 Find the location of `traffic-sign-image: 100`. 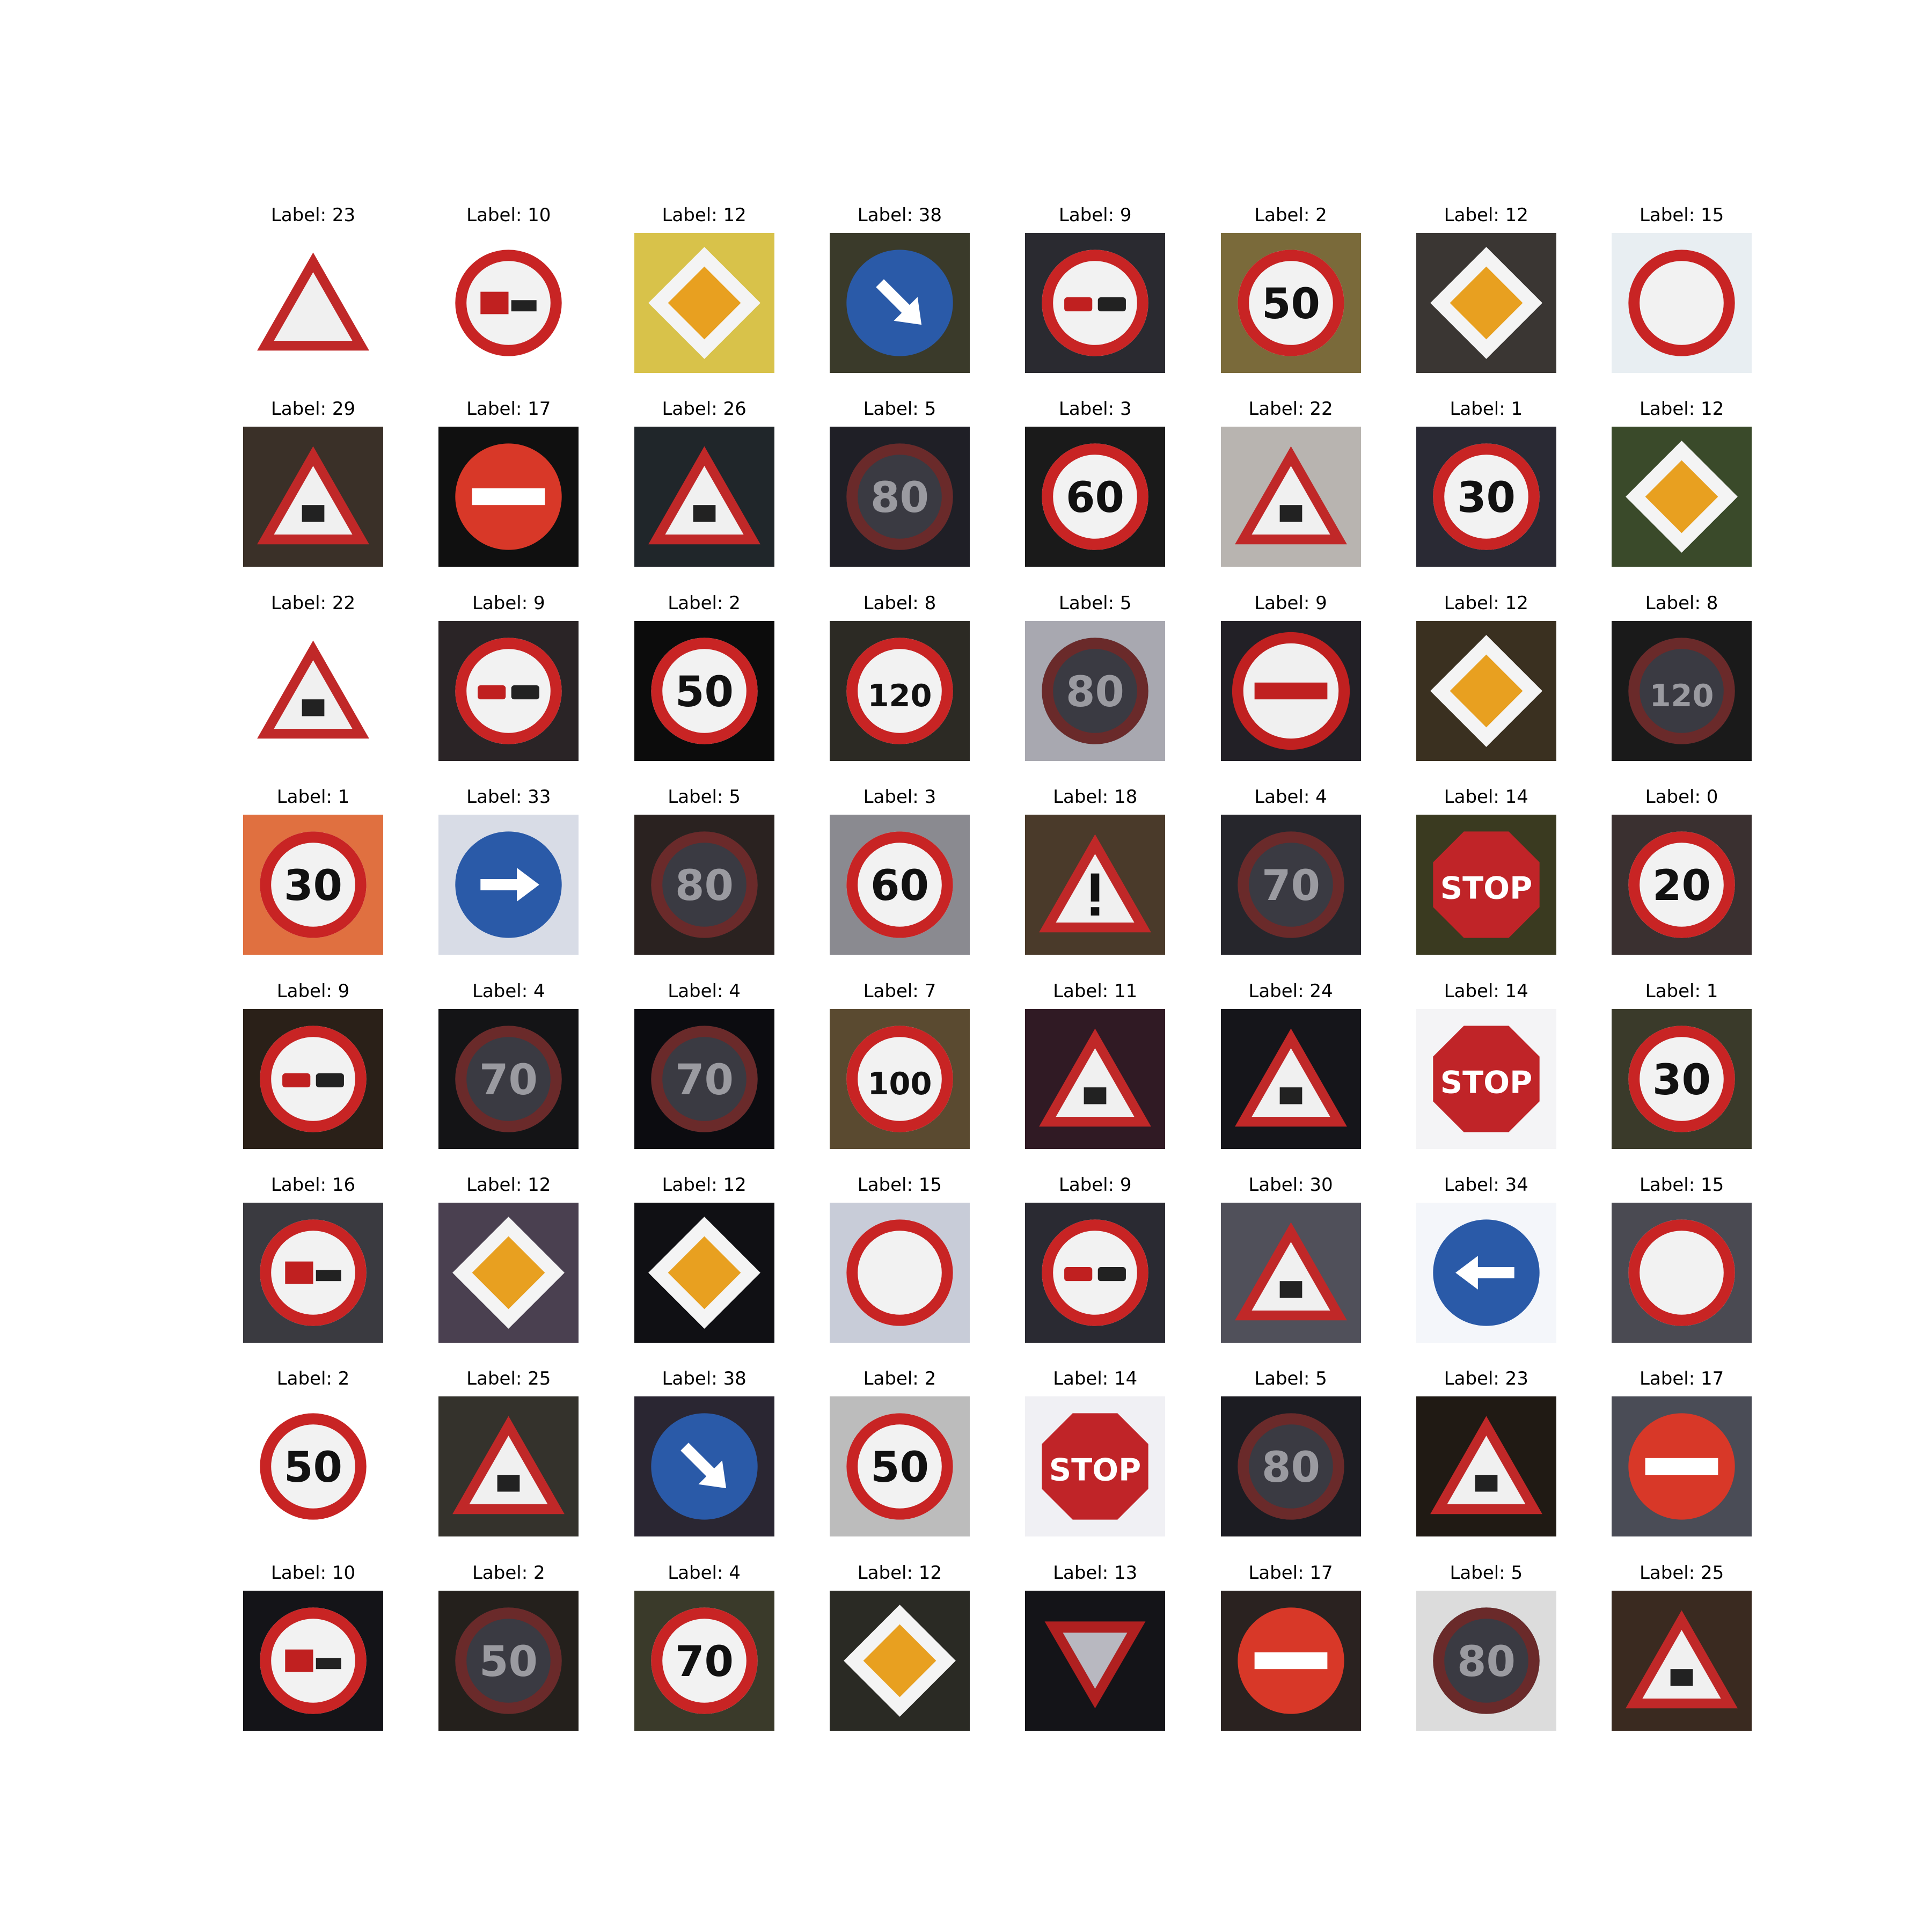

traffic-sign-image: 100 is located at coordinates (899, 1078).